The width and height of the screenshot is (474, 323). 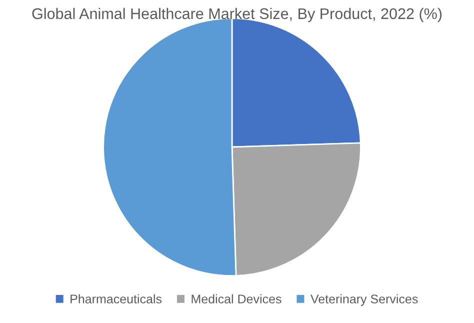 I want to click on legend-label: Medical Devices, so click(x=237, y=299).